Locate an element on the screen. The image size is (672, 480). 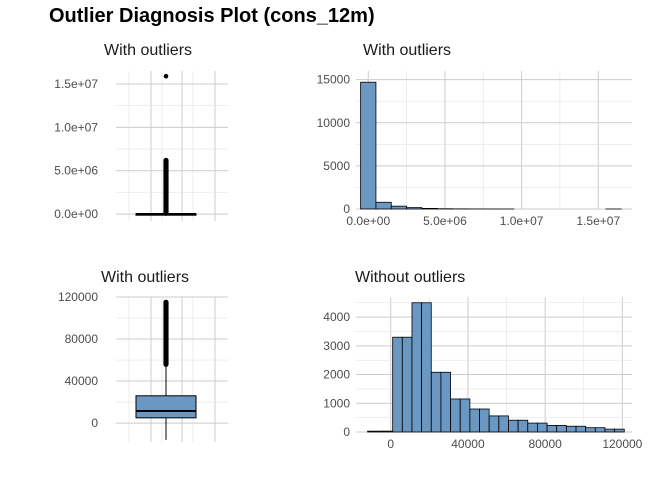
y-tick-label: 120000 is located at coordinates (78, 297).